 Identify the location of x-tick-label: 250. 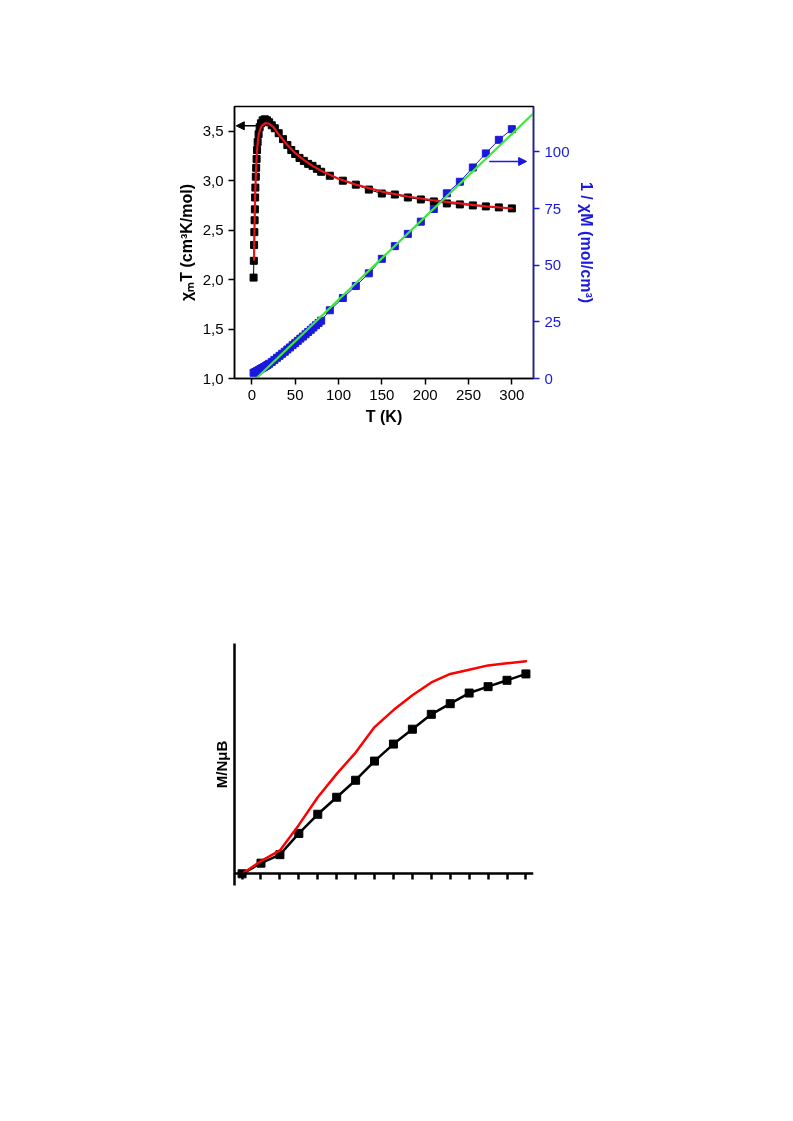
(468, 394).